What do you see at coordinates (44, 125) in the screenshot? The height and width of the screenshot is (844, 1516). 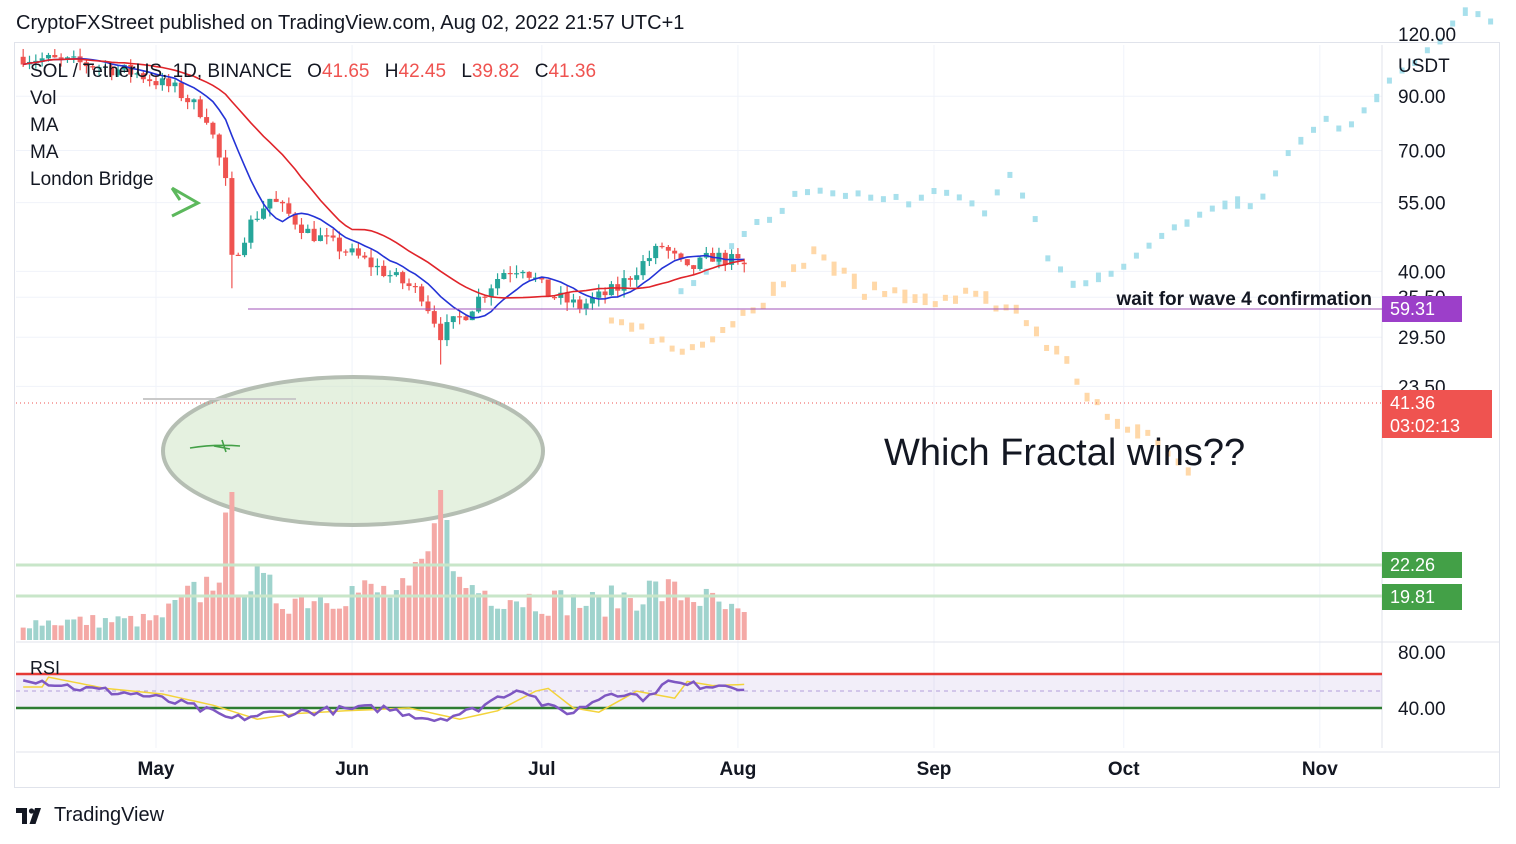 I see `legend-indicator-ma-1: MA` at bounding box center [44, 125].